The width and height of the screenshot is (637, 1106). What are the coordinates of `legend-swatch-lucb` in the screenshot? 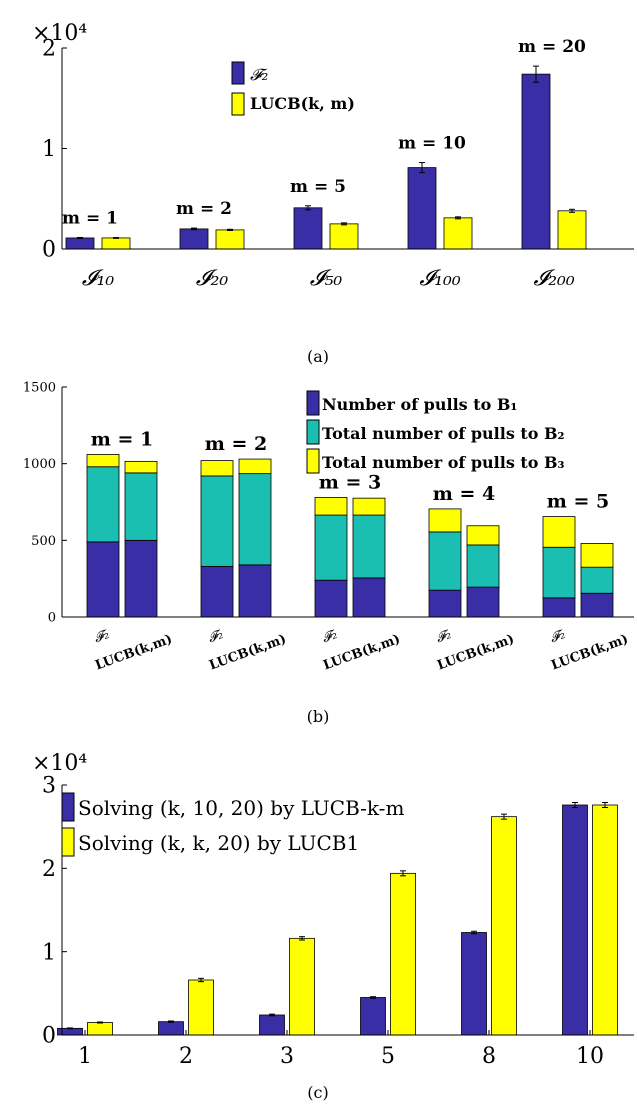 It's located at (238, 104).